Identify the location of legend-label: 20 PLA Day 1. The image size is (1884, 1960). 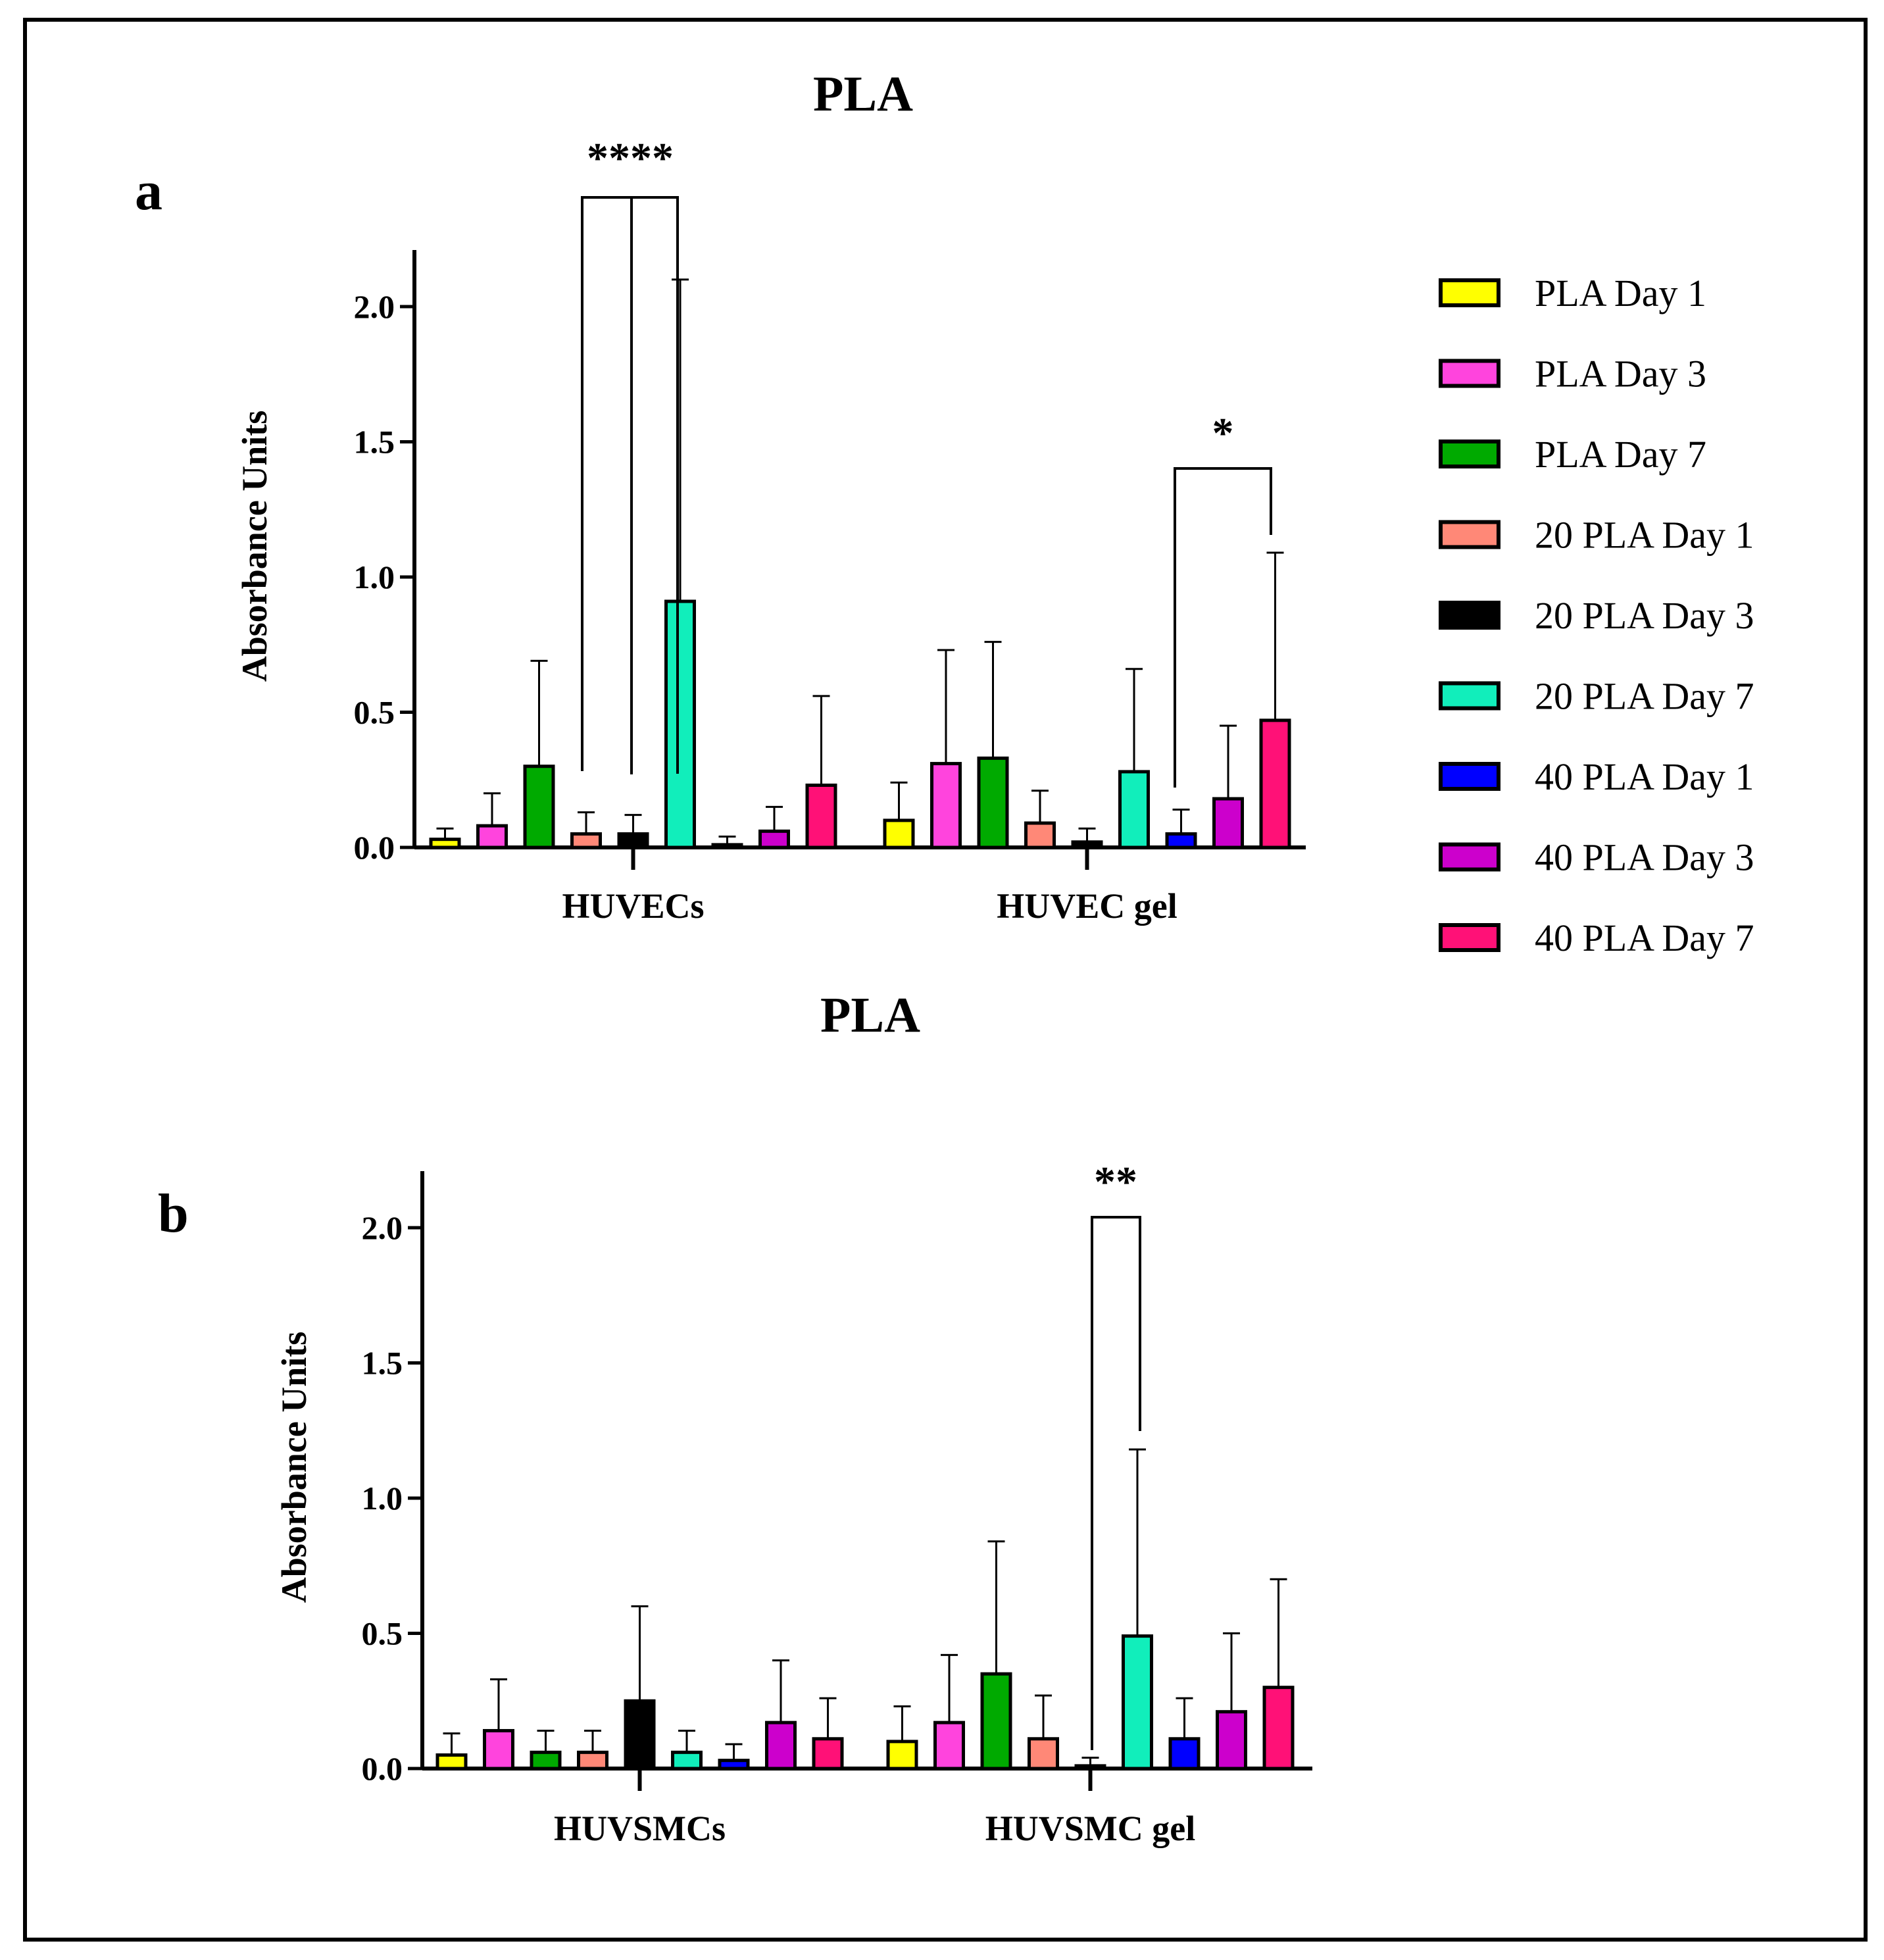
(1644, 535).